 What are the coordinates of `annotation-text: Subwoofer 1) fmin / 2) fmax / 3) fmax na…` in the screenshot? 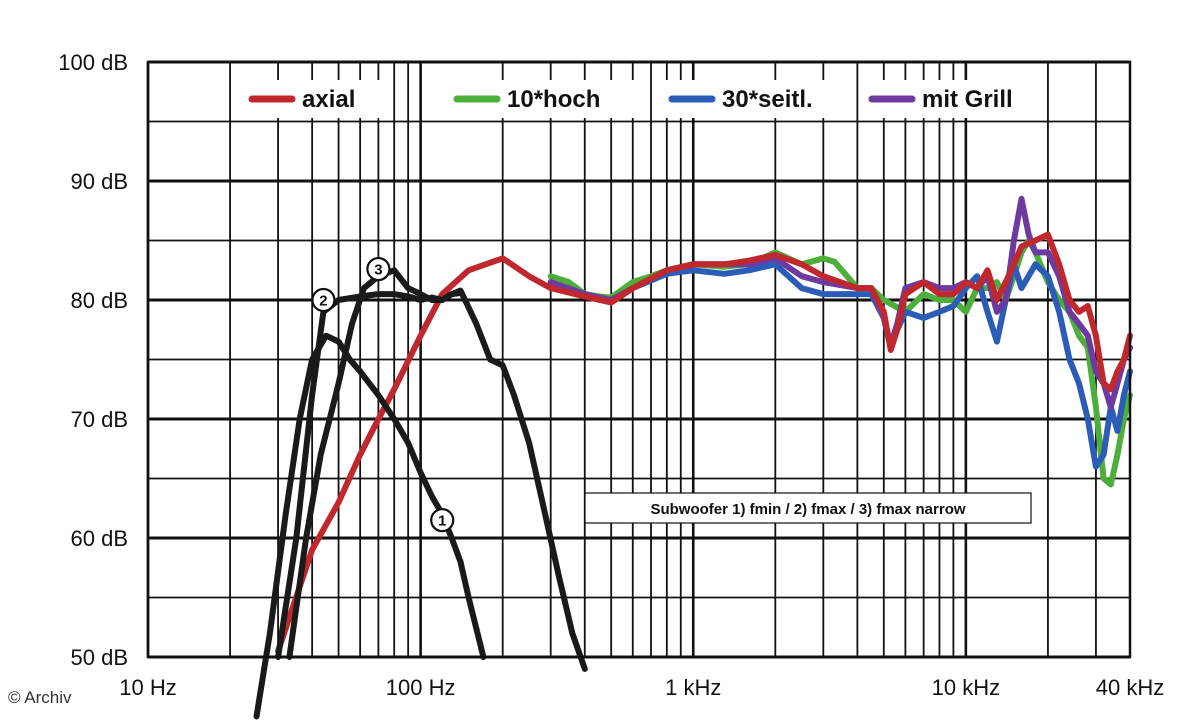 It's located at (807, 509).